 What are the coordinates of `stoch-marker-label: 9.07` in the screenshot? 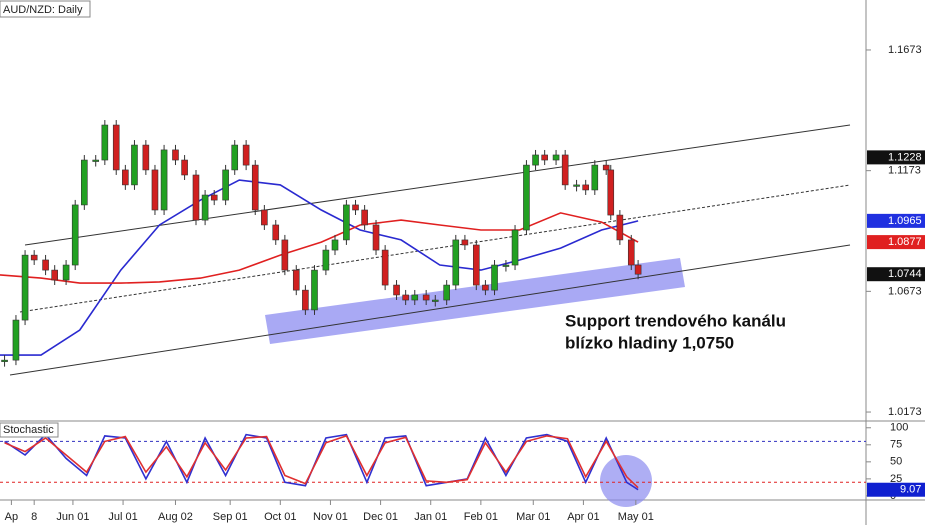 It's located at (910, 490).